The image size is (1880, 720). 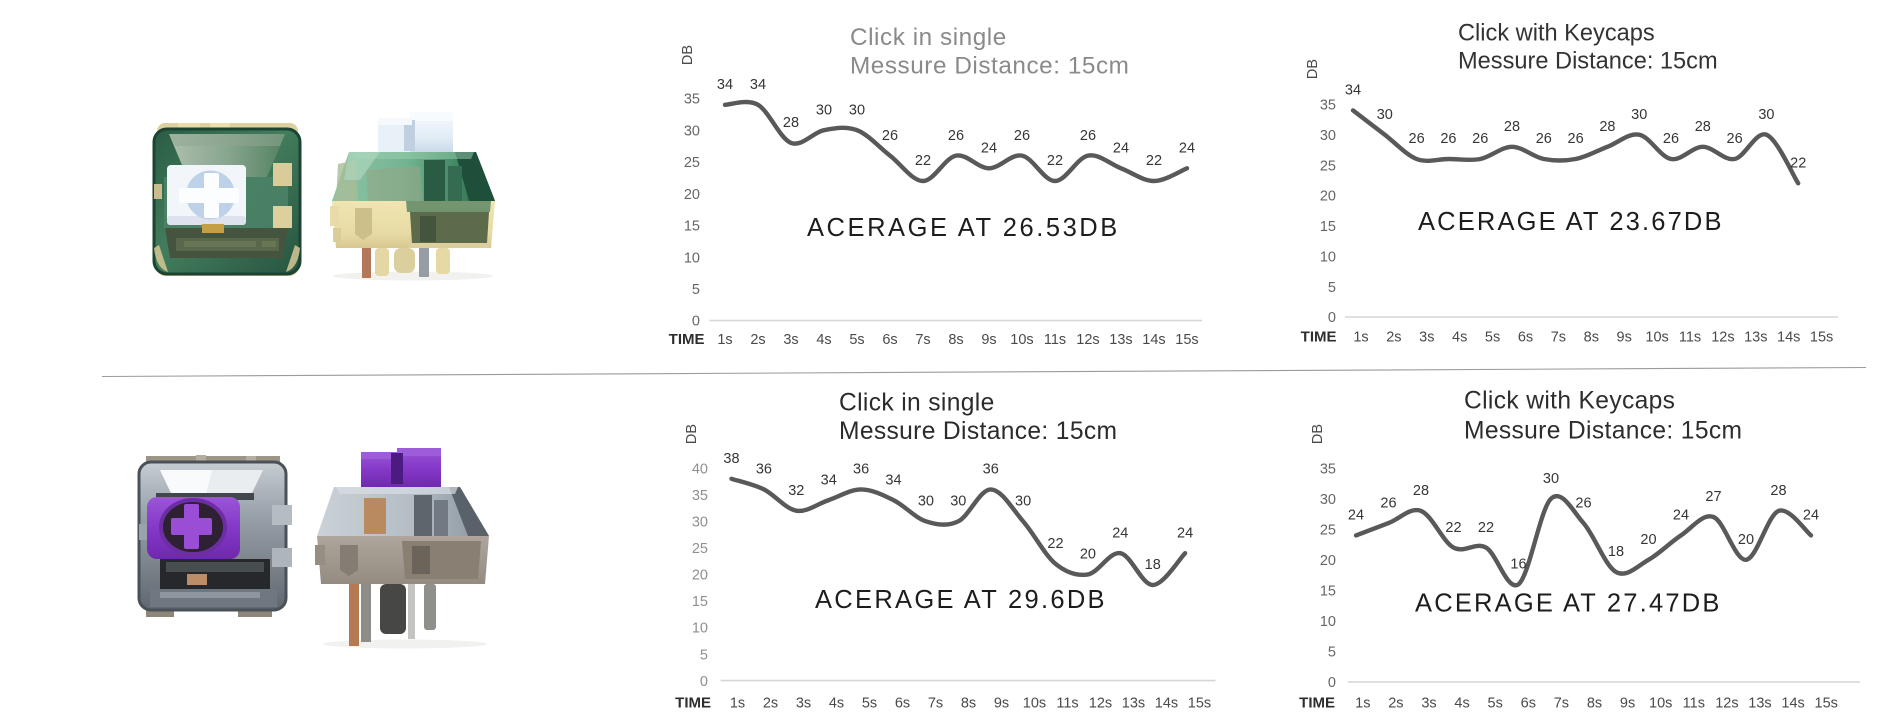 What do you see at coordinates (1318, 434) in the screenshot?
I see `svg-text: DB` at bounding box center [1318, 434].